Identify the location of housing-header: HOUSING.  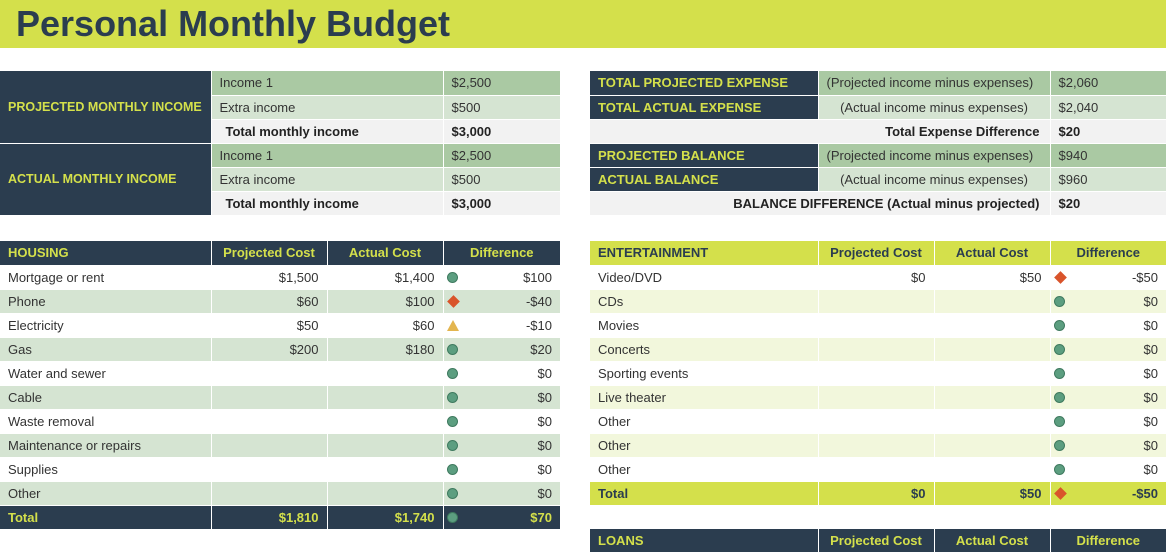
(106, 253).